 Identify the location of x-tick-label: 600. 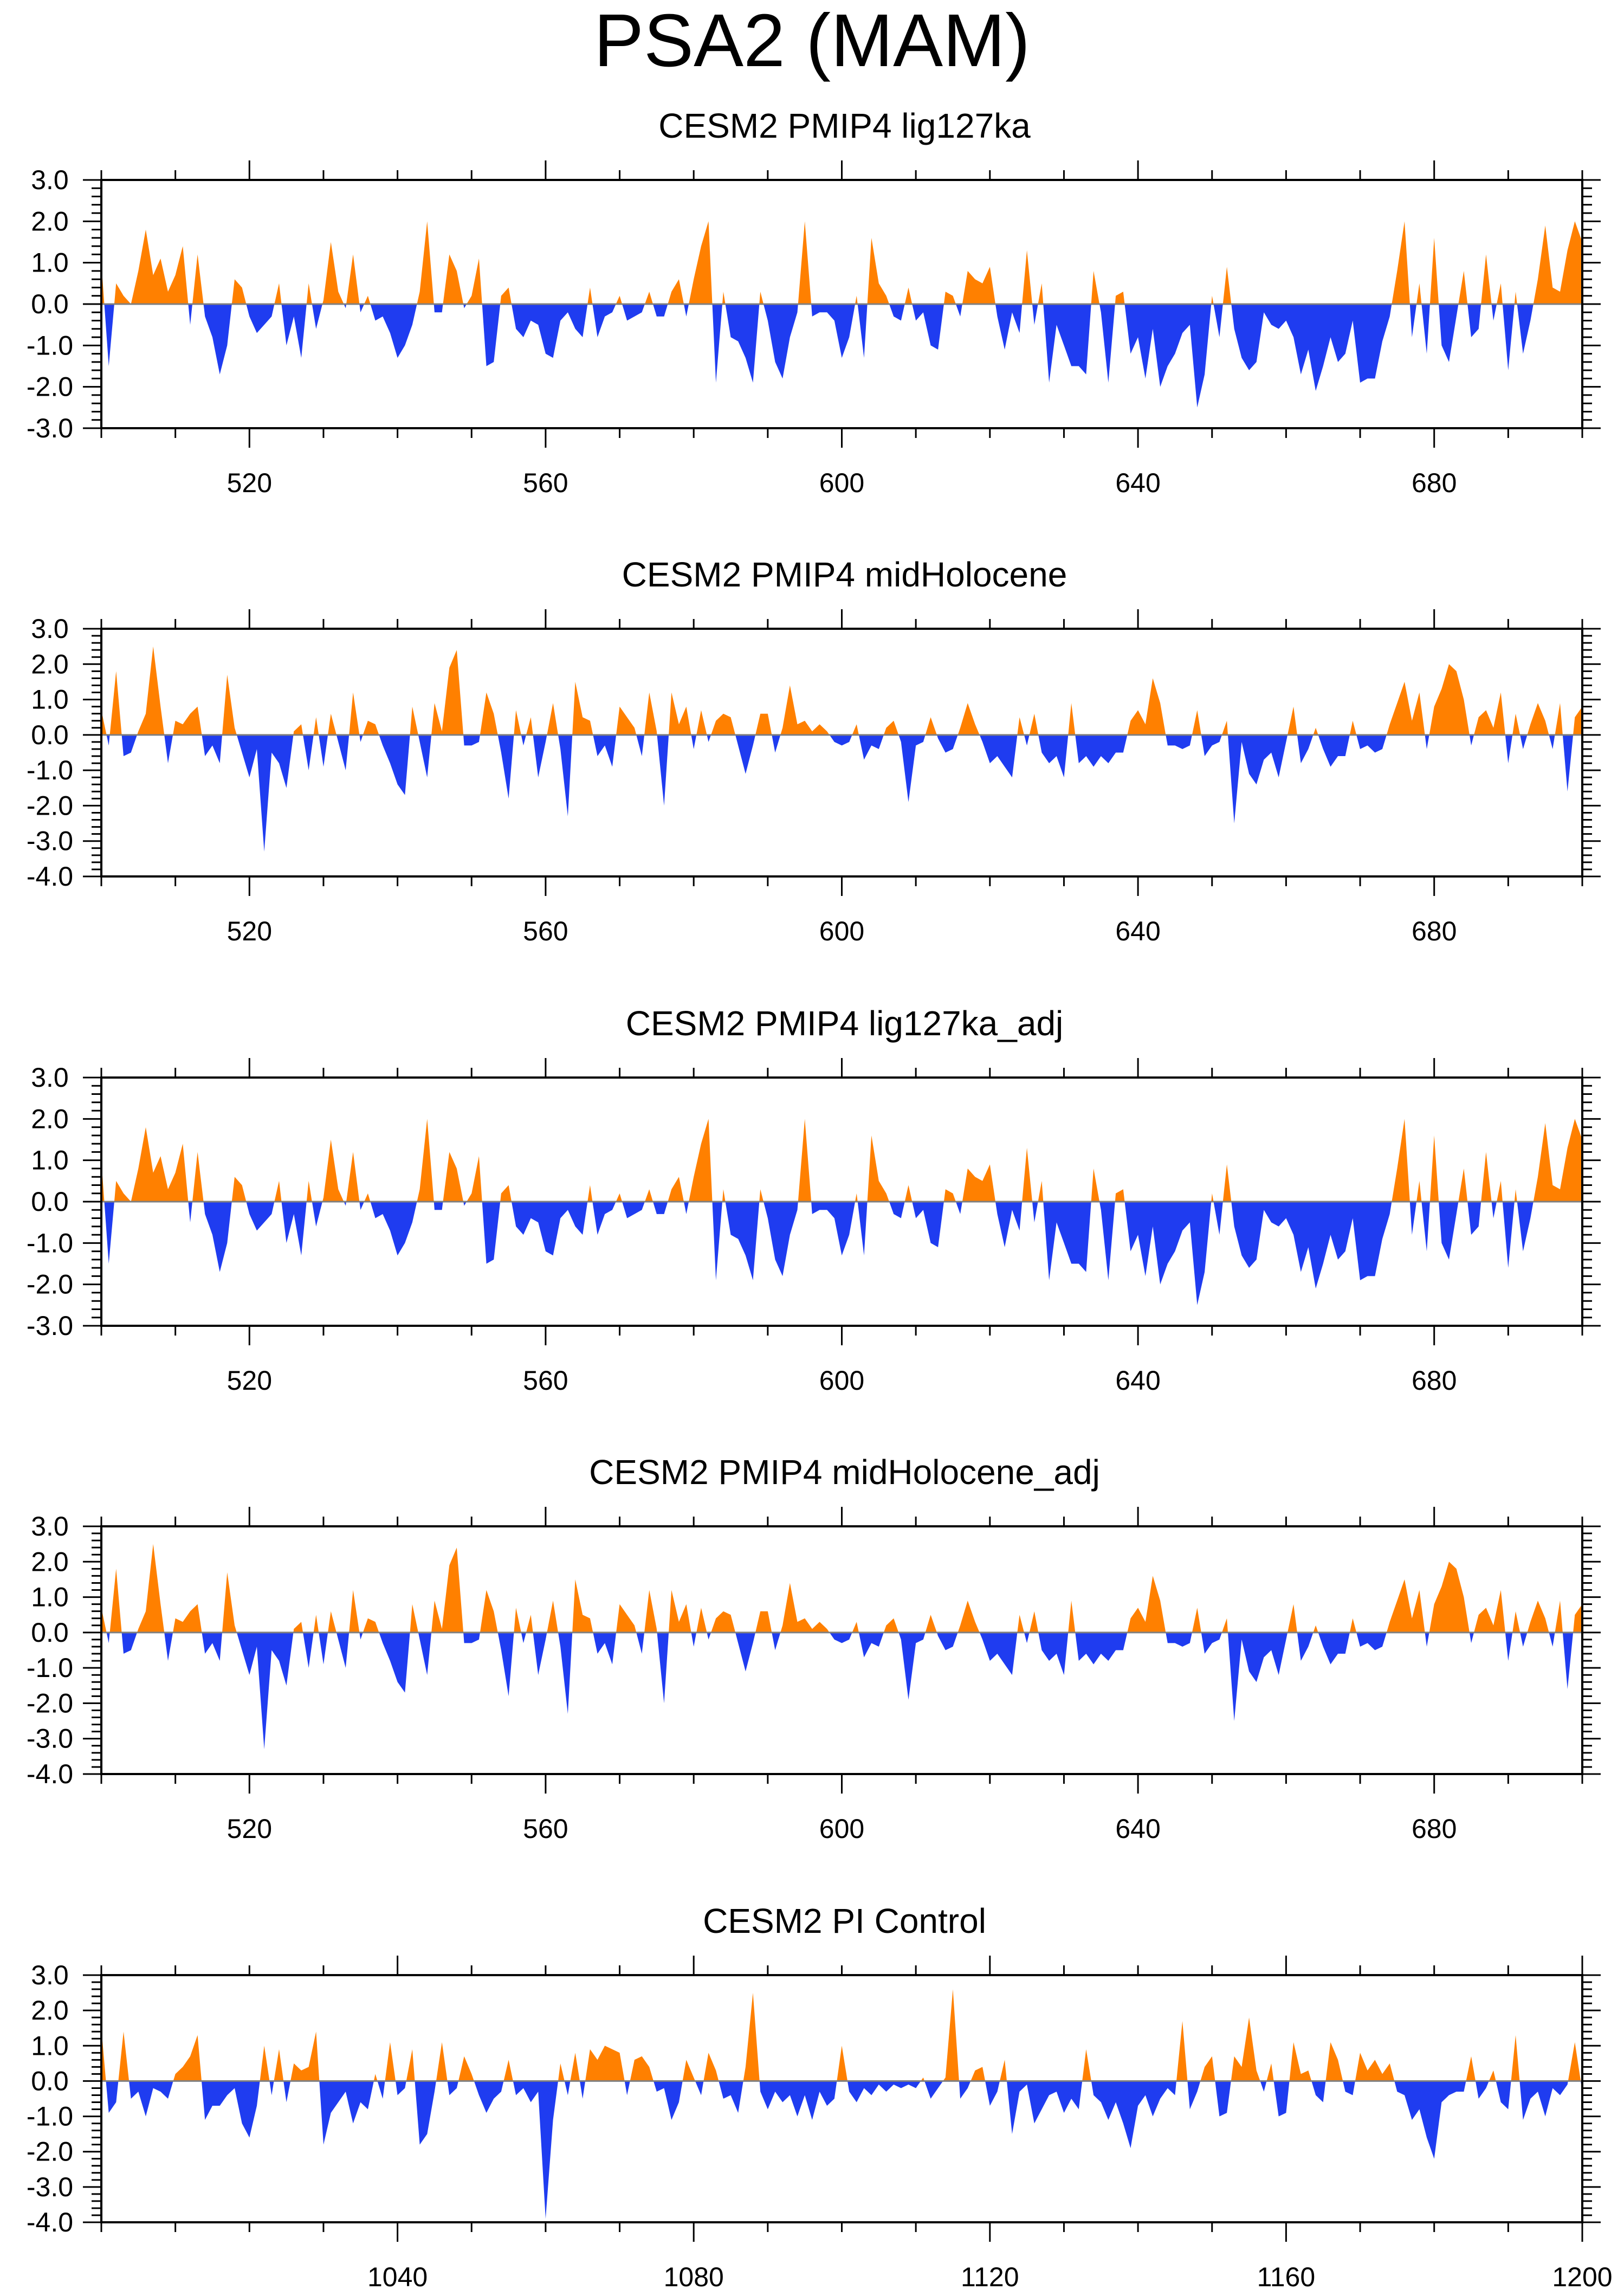
(841, 931).